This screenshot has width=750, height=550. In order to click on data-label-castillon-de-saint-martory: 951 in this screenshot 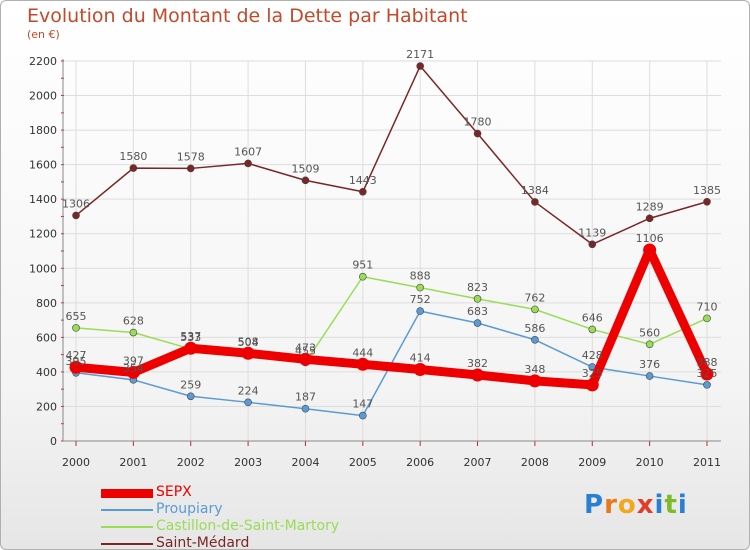, I will do `click(362, 265)`.